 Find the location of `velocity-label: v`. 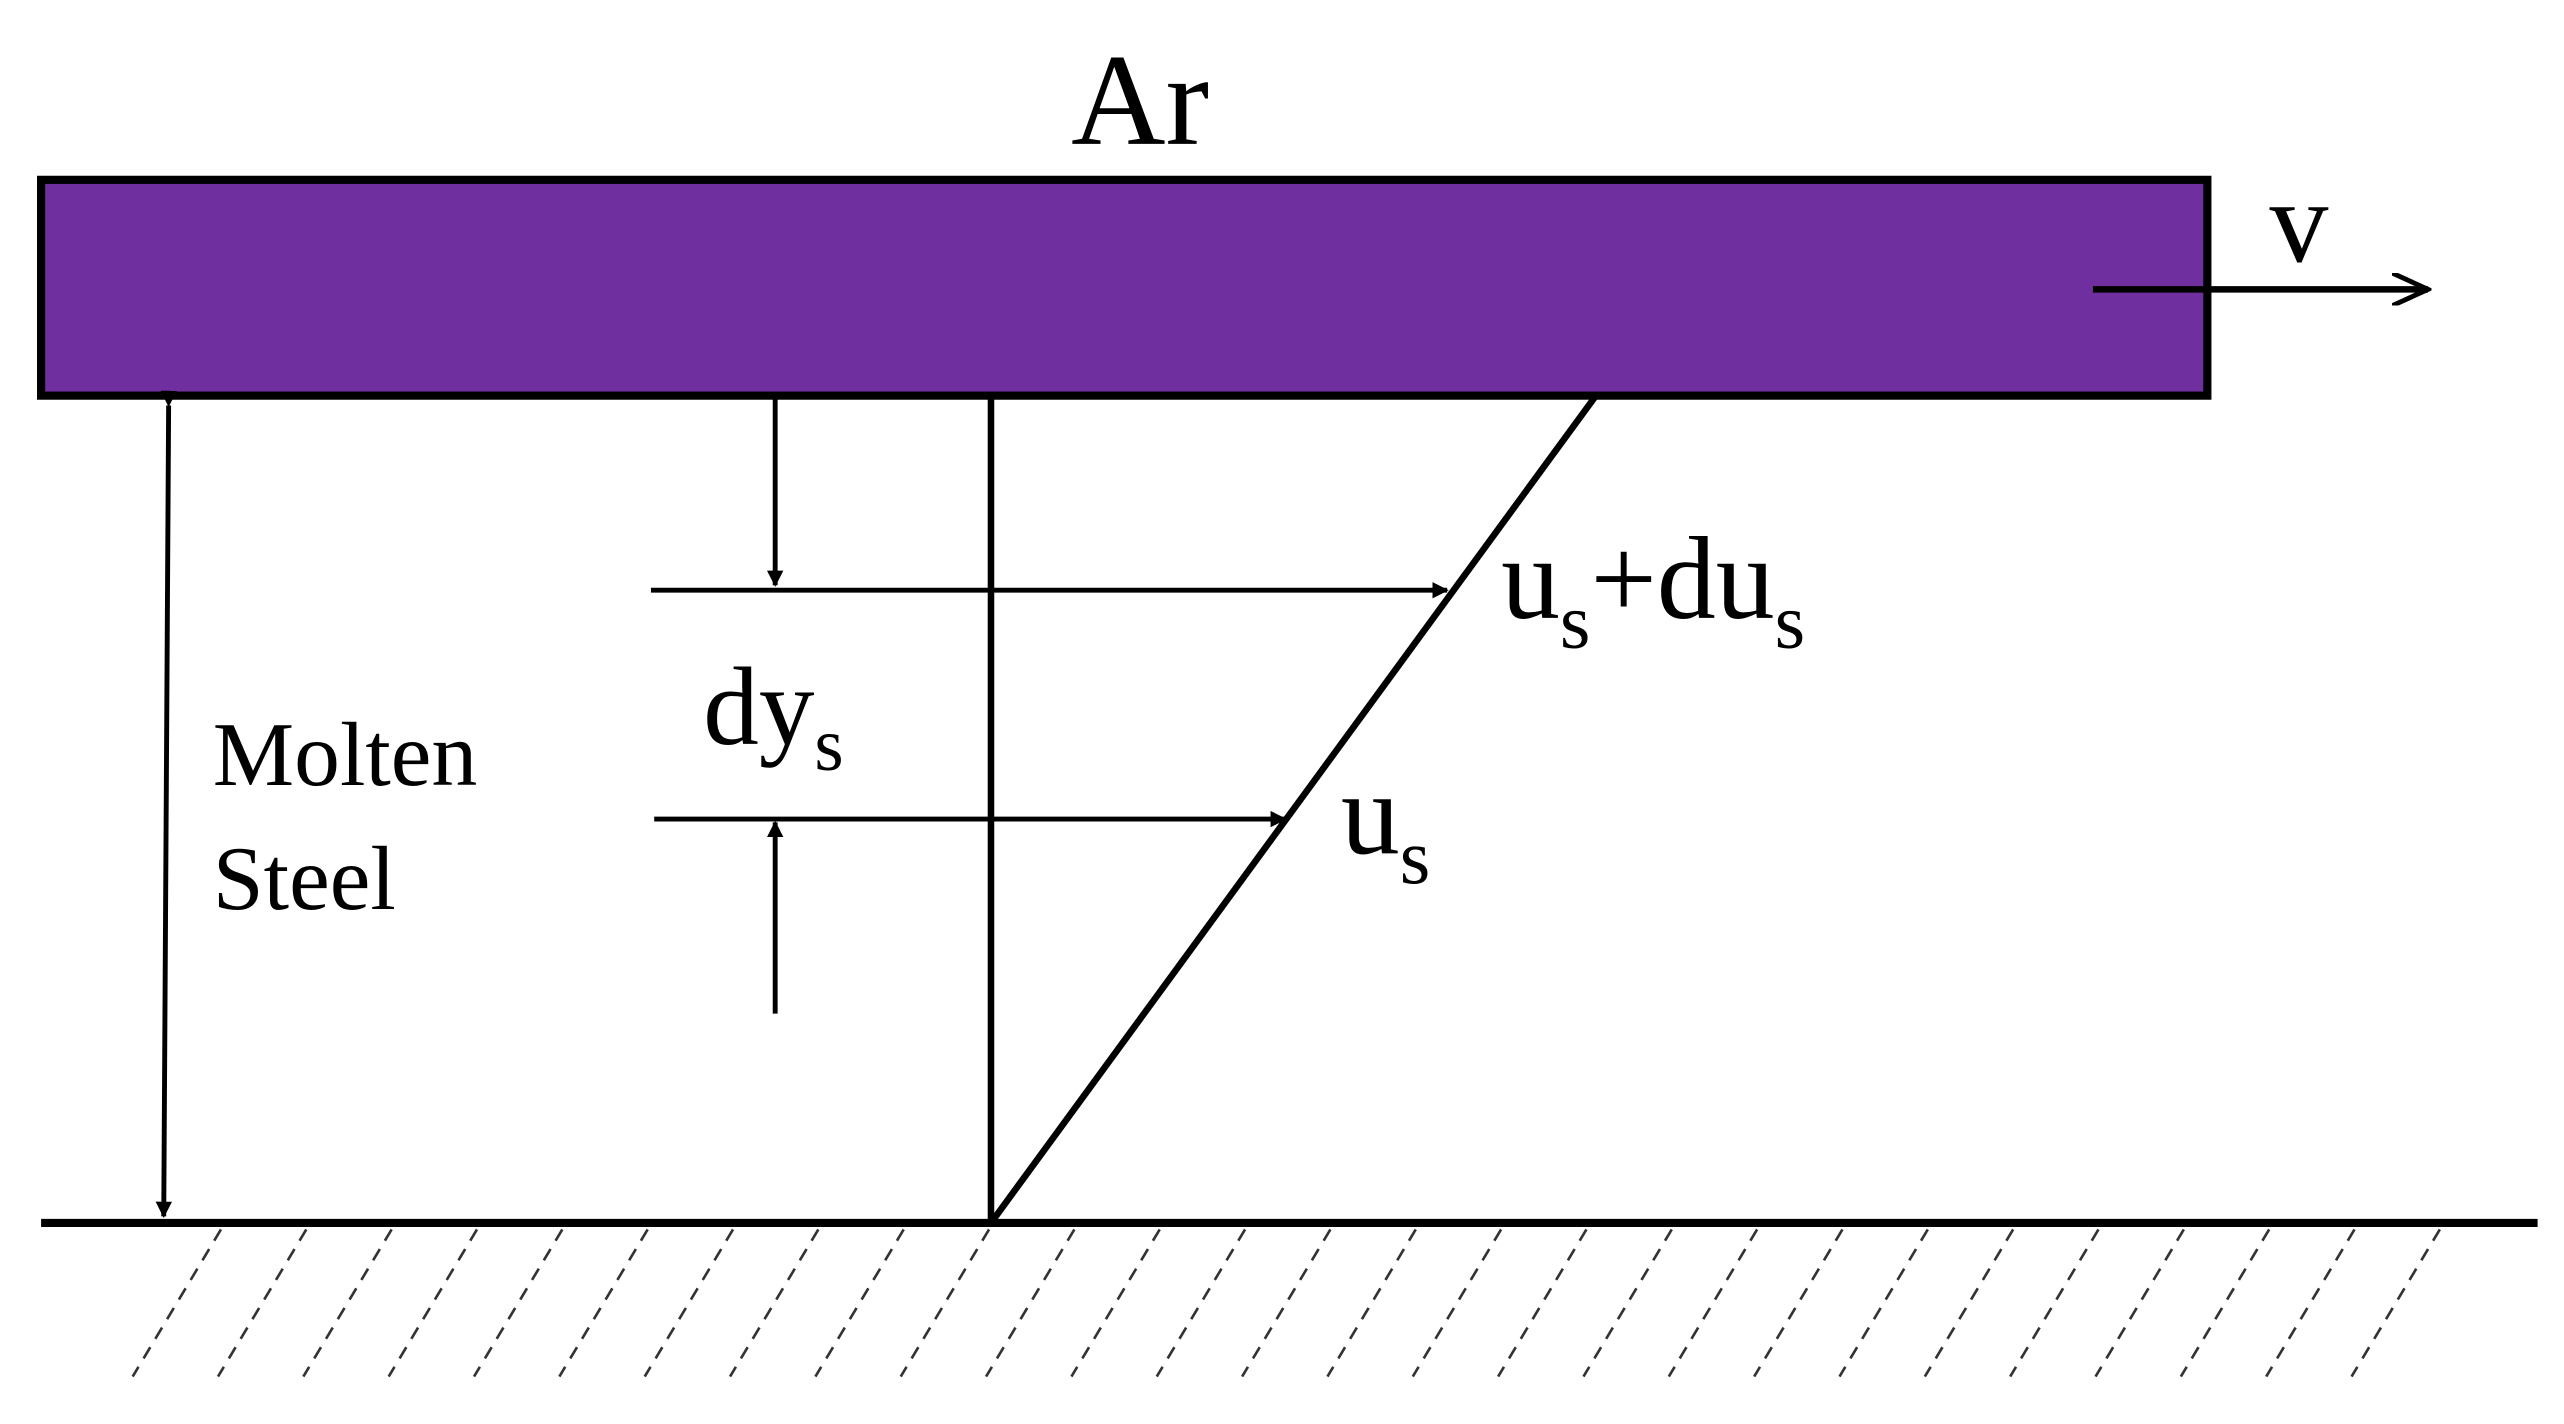

velocity-label: v is located at coordinates (2298, 223).